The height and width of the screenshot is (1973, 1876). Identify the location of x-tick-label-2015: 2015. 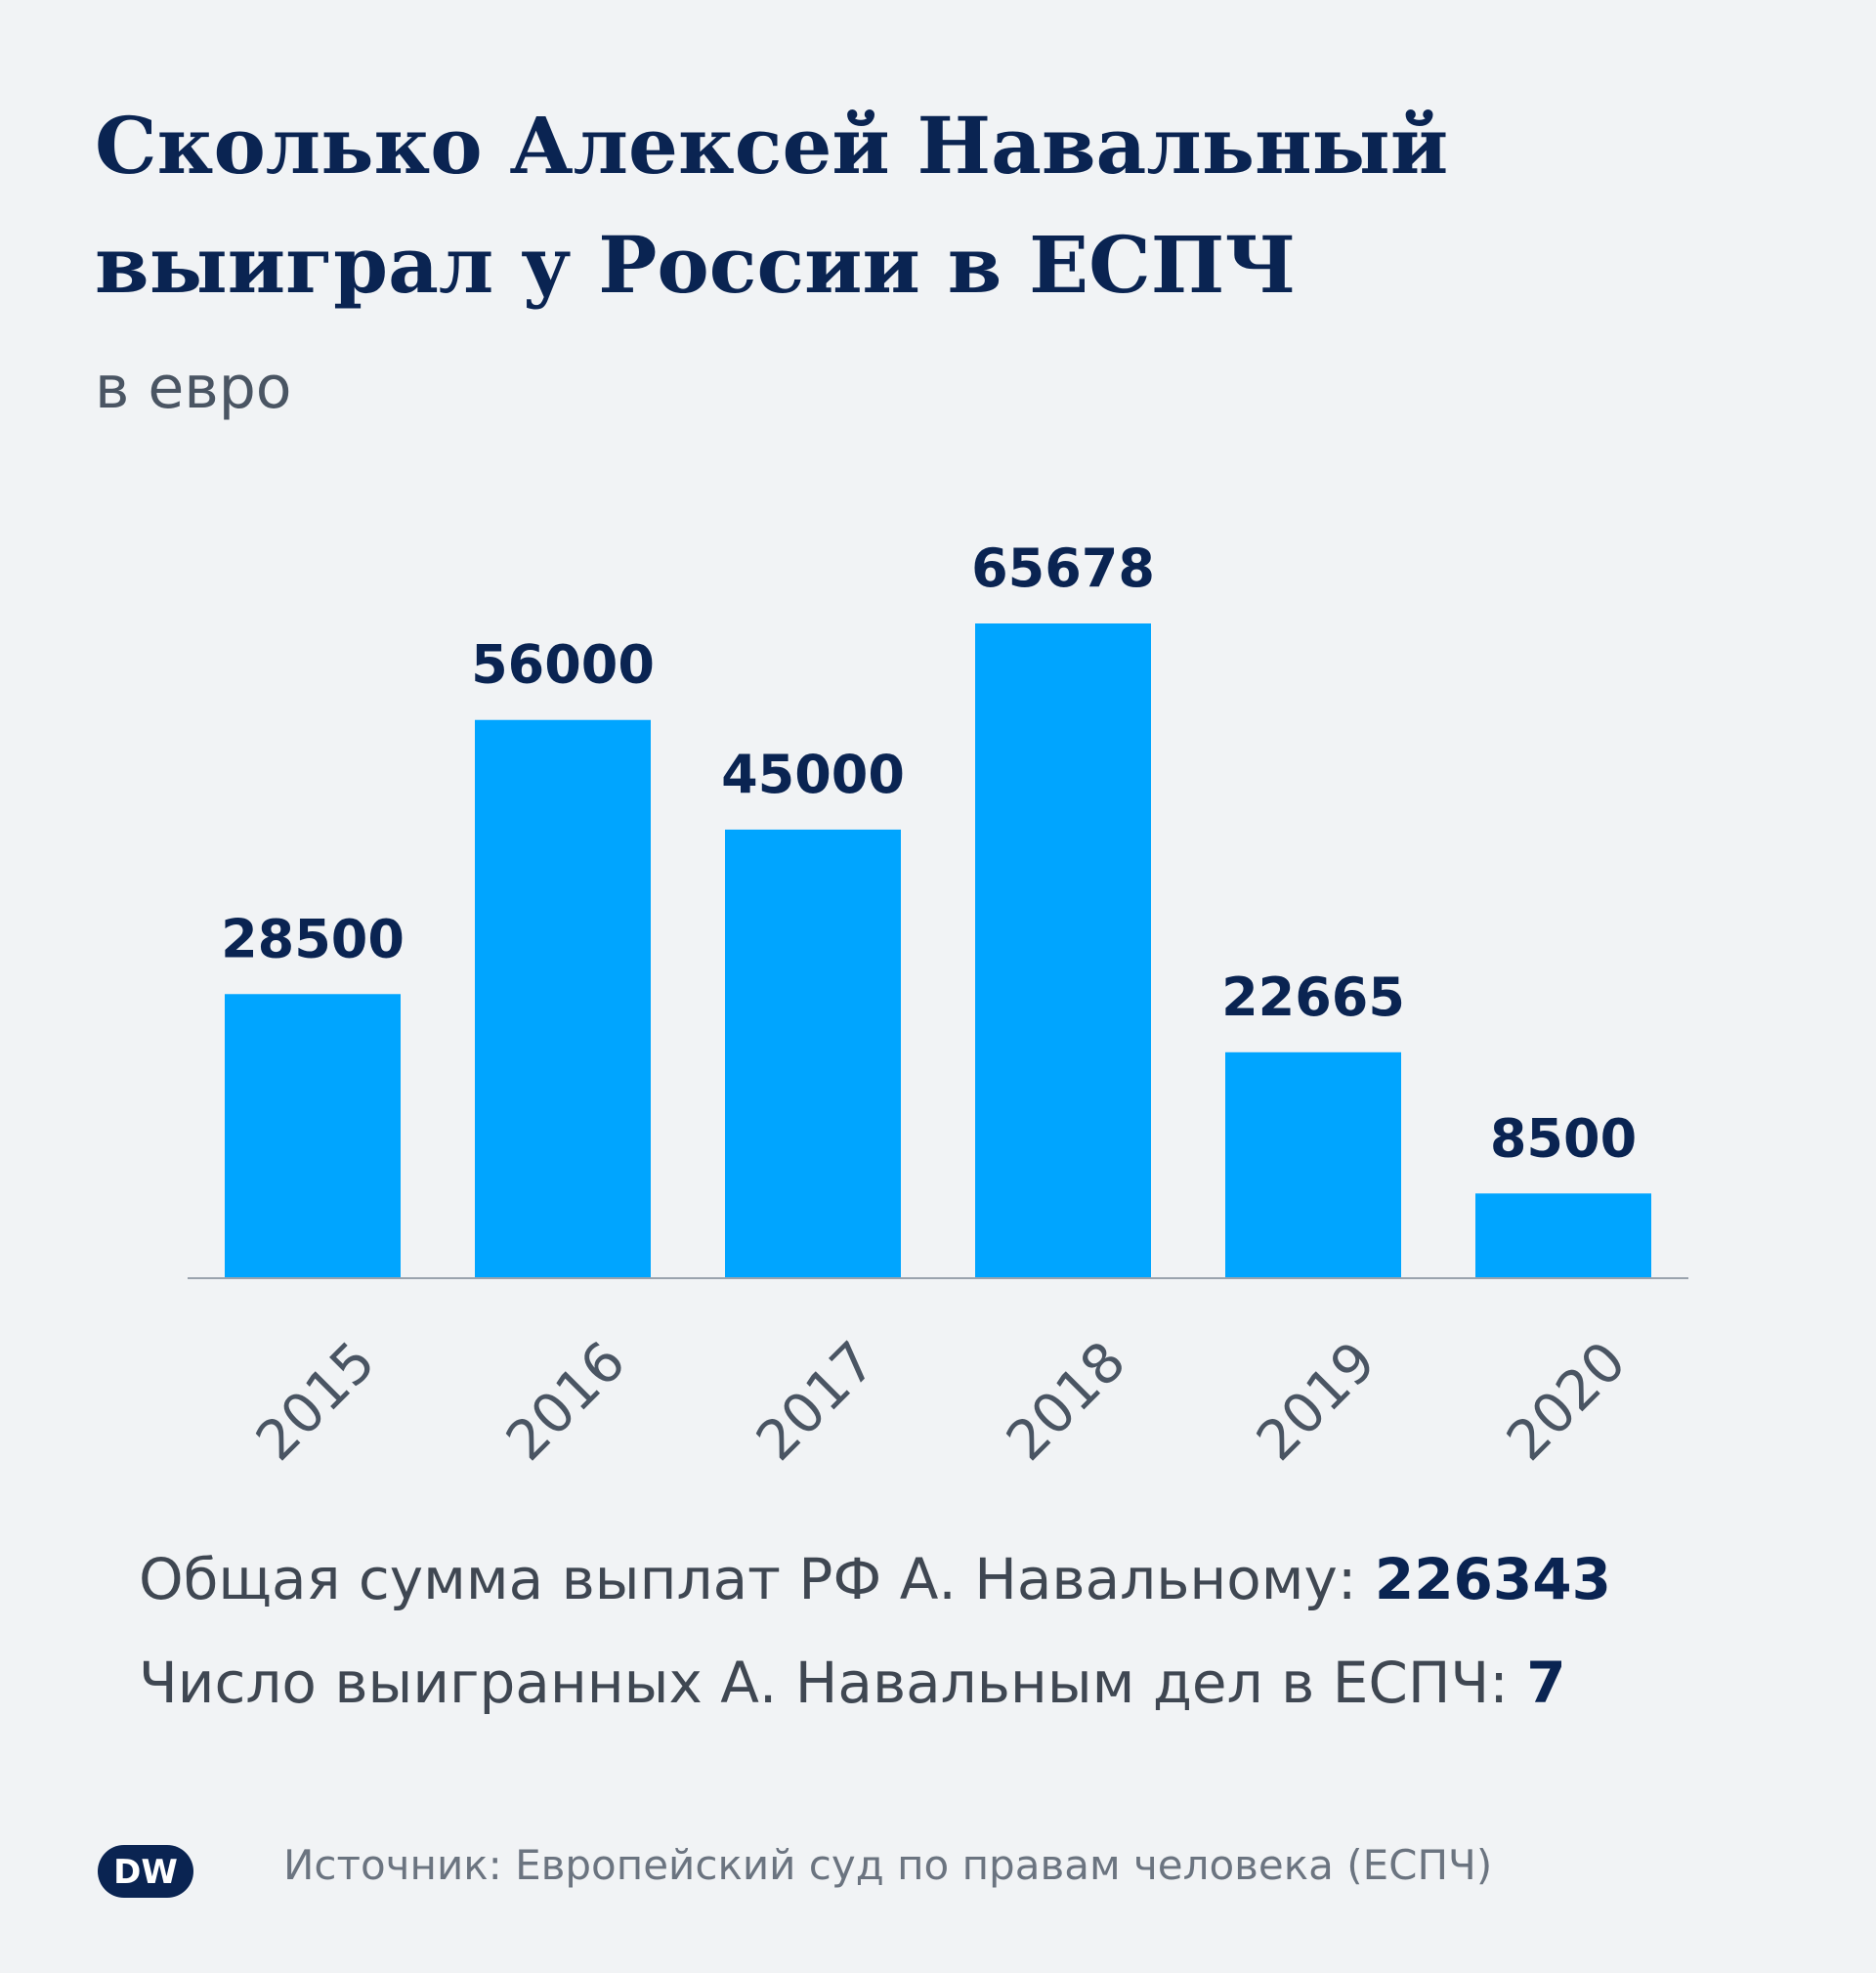
(316, 1398).